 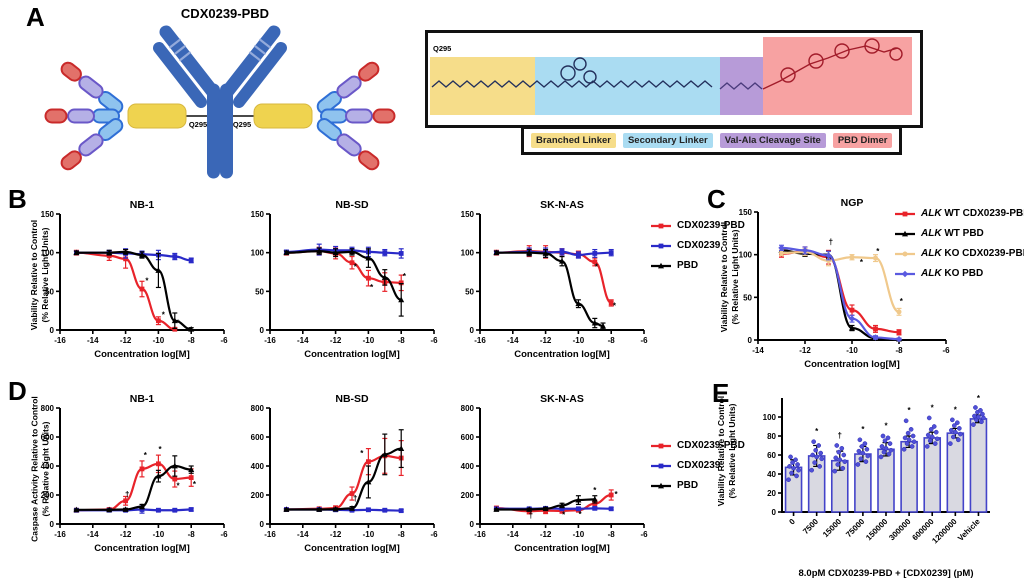 I want to click on bar-category-label: 300000, so click(x=900, y=530).